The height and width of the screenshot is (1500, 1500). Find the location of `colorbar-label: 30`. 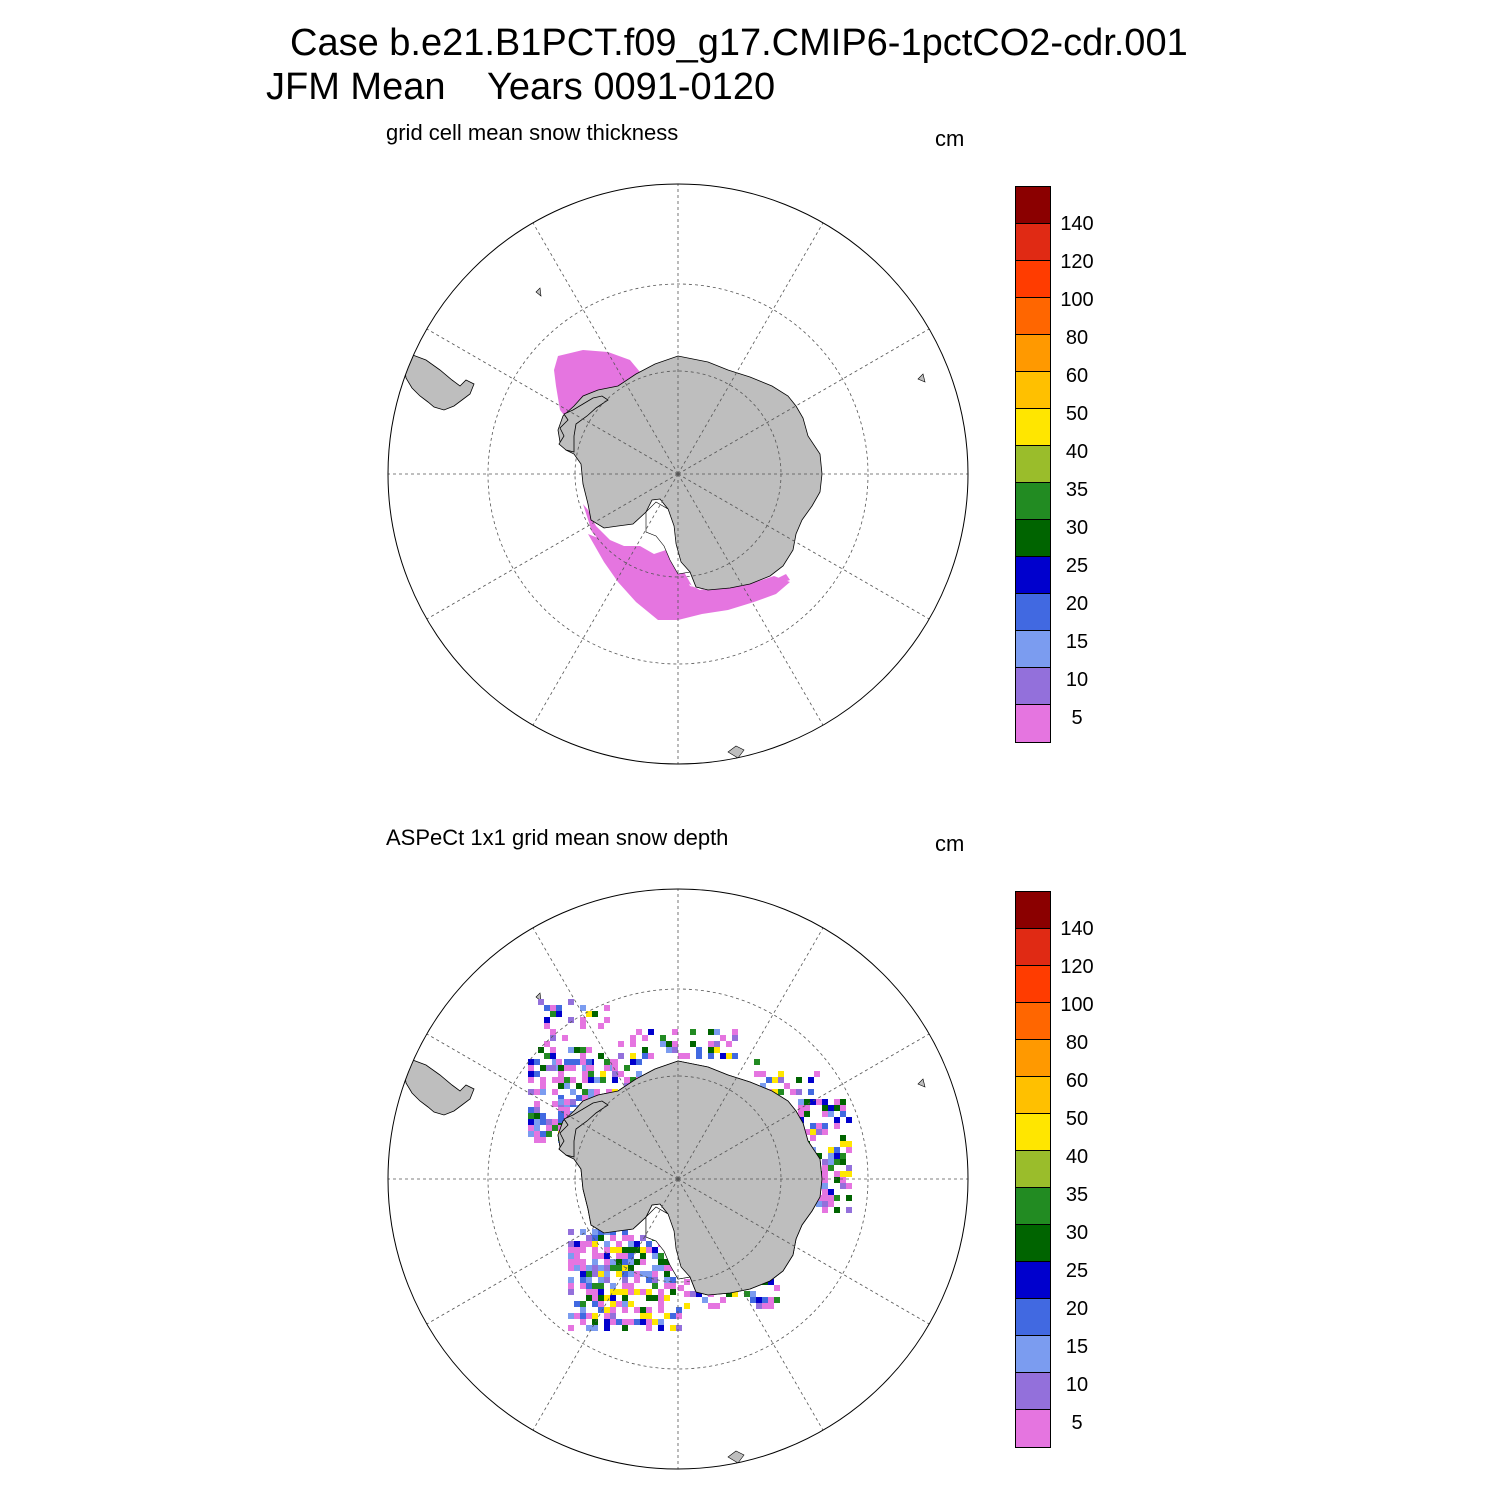

colorbar-label: 30 is located at coordinates (1077, 1233).